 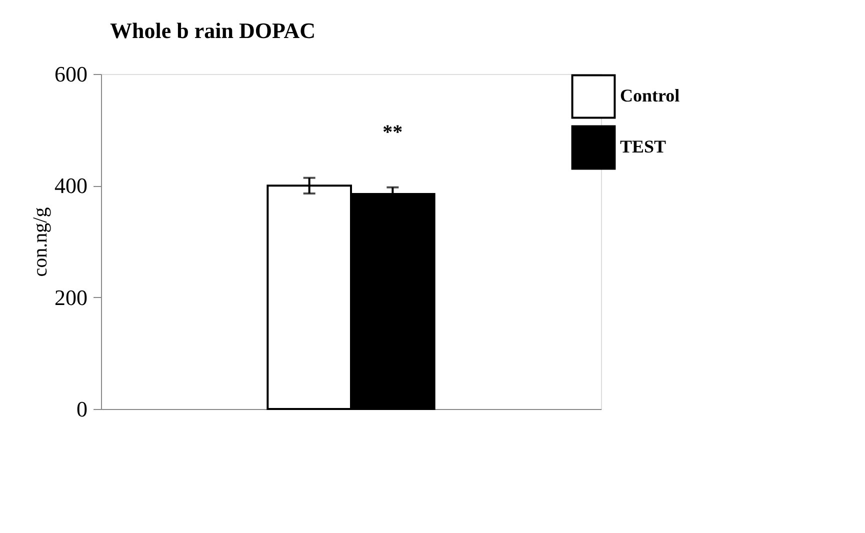 I want to click on legend-label: Control, so click(x=650, y=96).